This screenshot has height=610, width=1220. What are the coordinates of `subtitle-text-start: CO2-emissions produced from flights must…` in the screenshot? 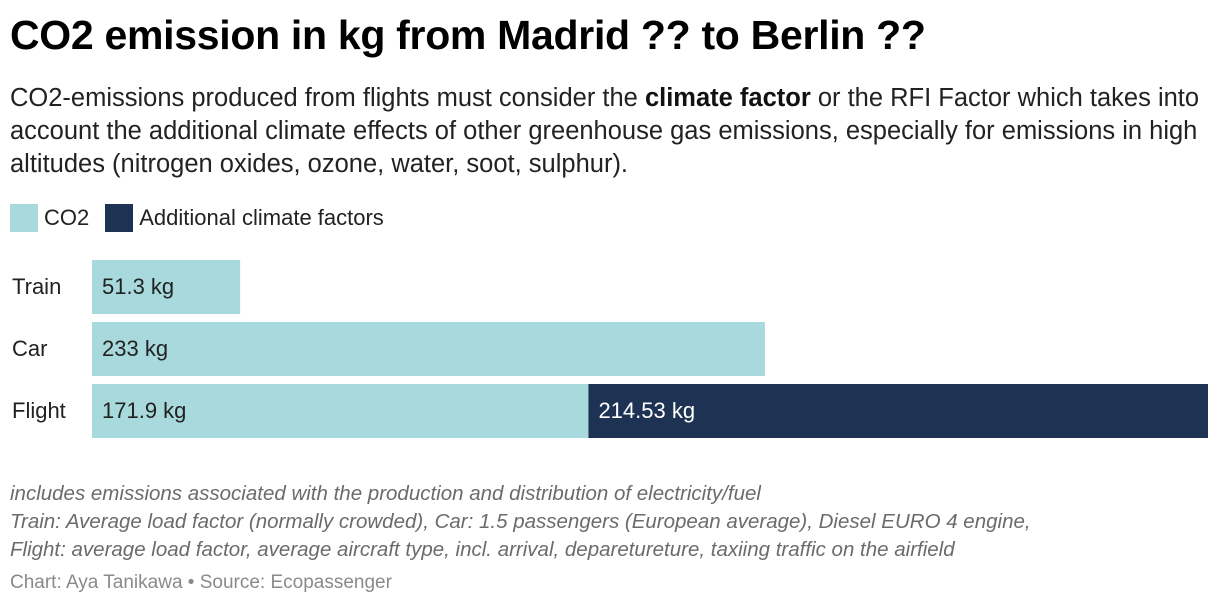 It's located at (327, 98).